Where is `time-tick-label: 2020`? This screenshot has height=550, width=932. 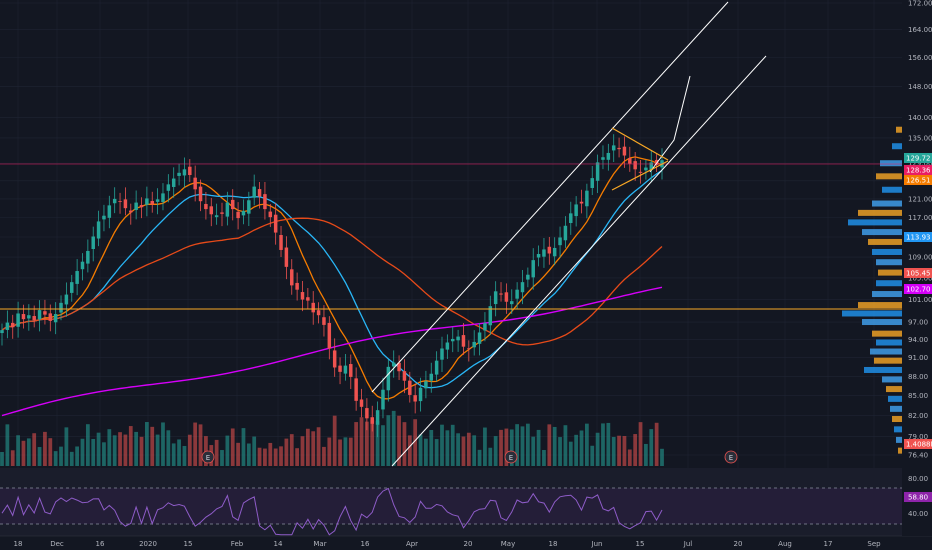 time-tick-label: 2020 is located at coordinates (148, 544).